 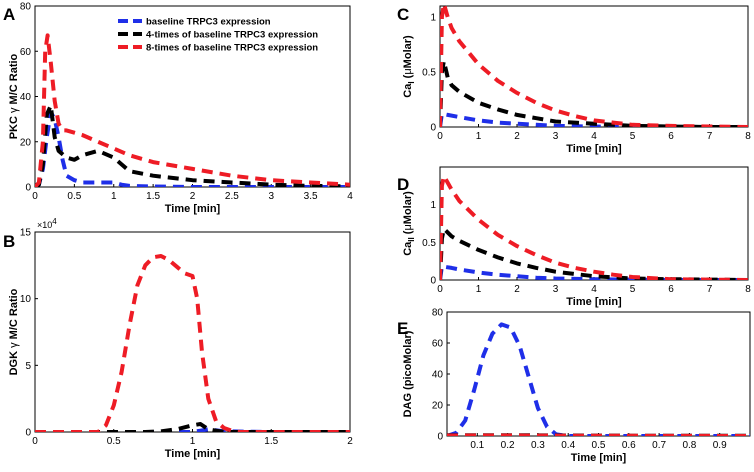 I want to click on y-axis-label: CaI (μMolar), so click(x=409, y=66).